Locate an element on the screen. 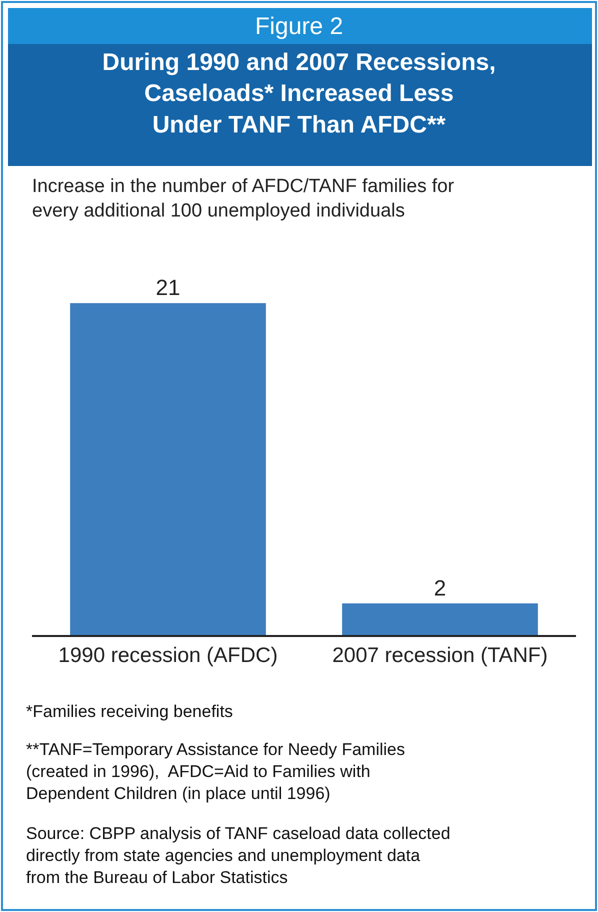  text: *Families receiving benefits is located at coordinates (129, 711).